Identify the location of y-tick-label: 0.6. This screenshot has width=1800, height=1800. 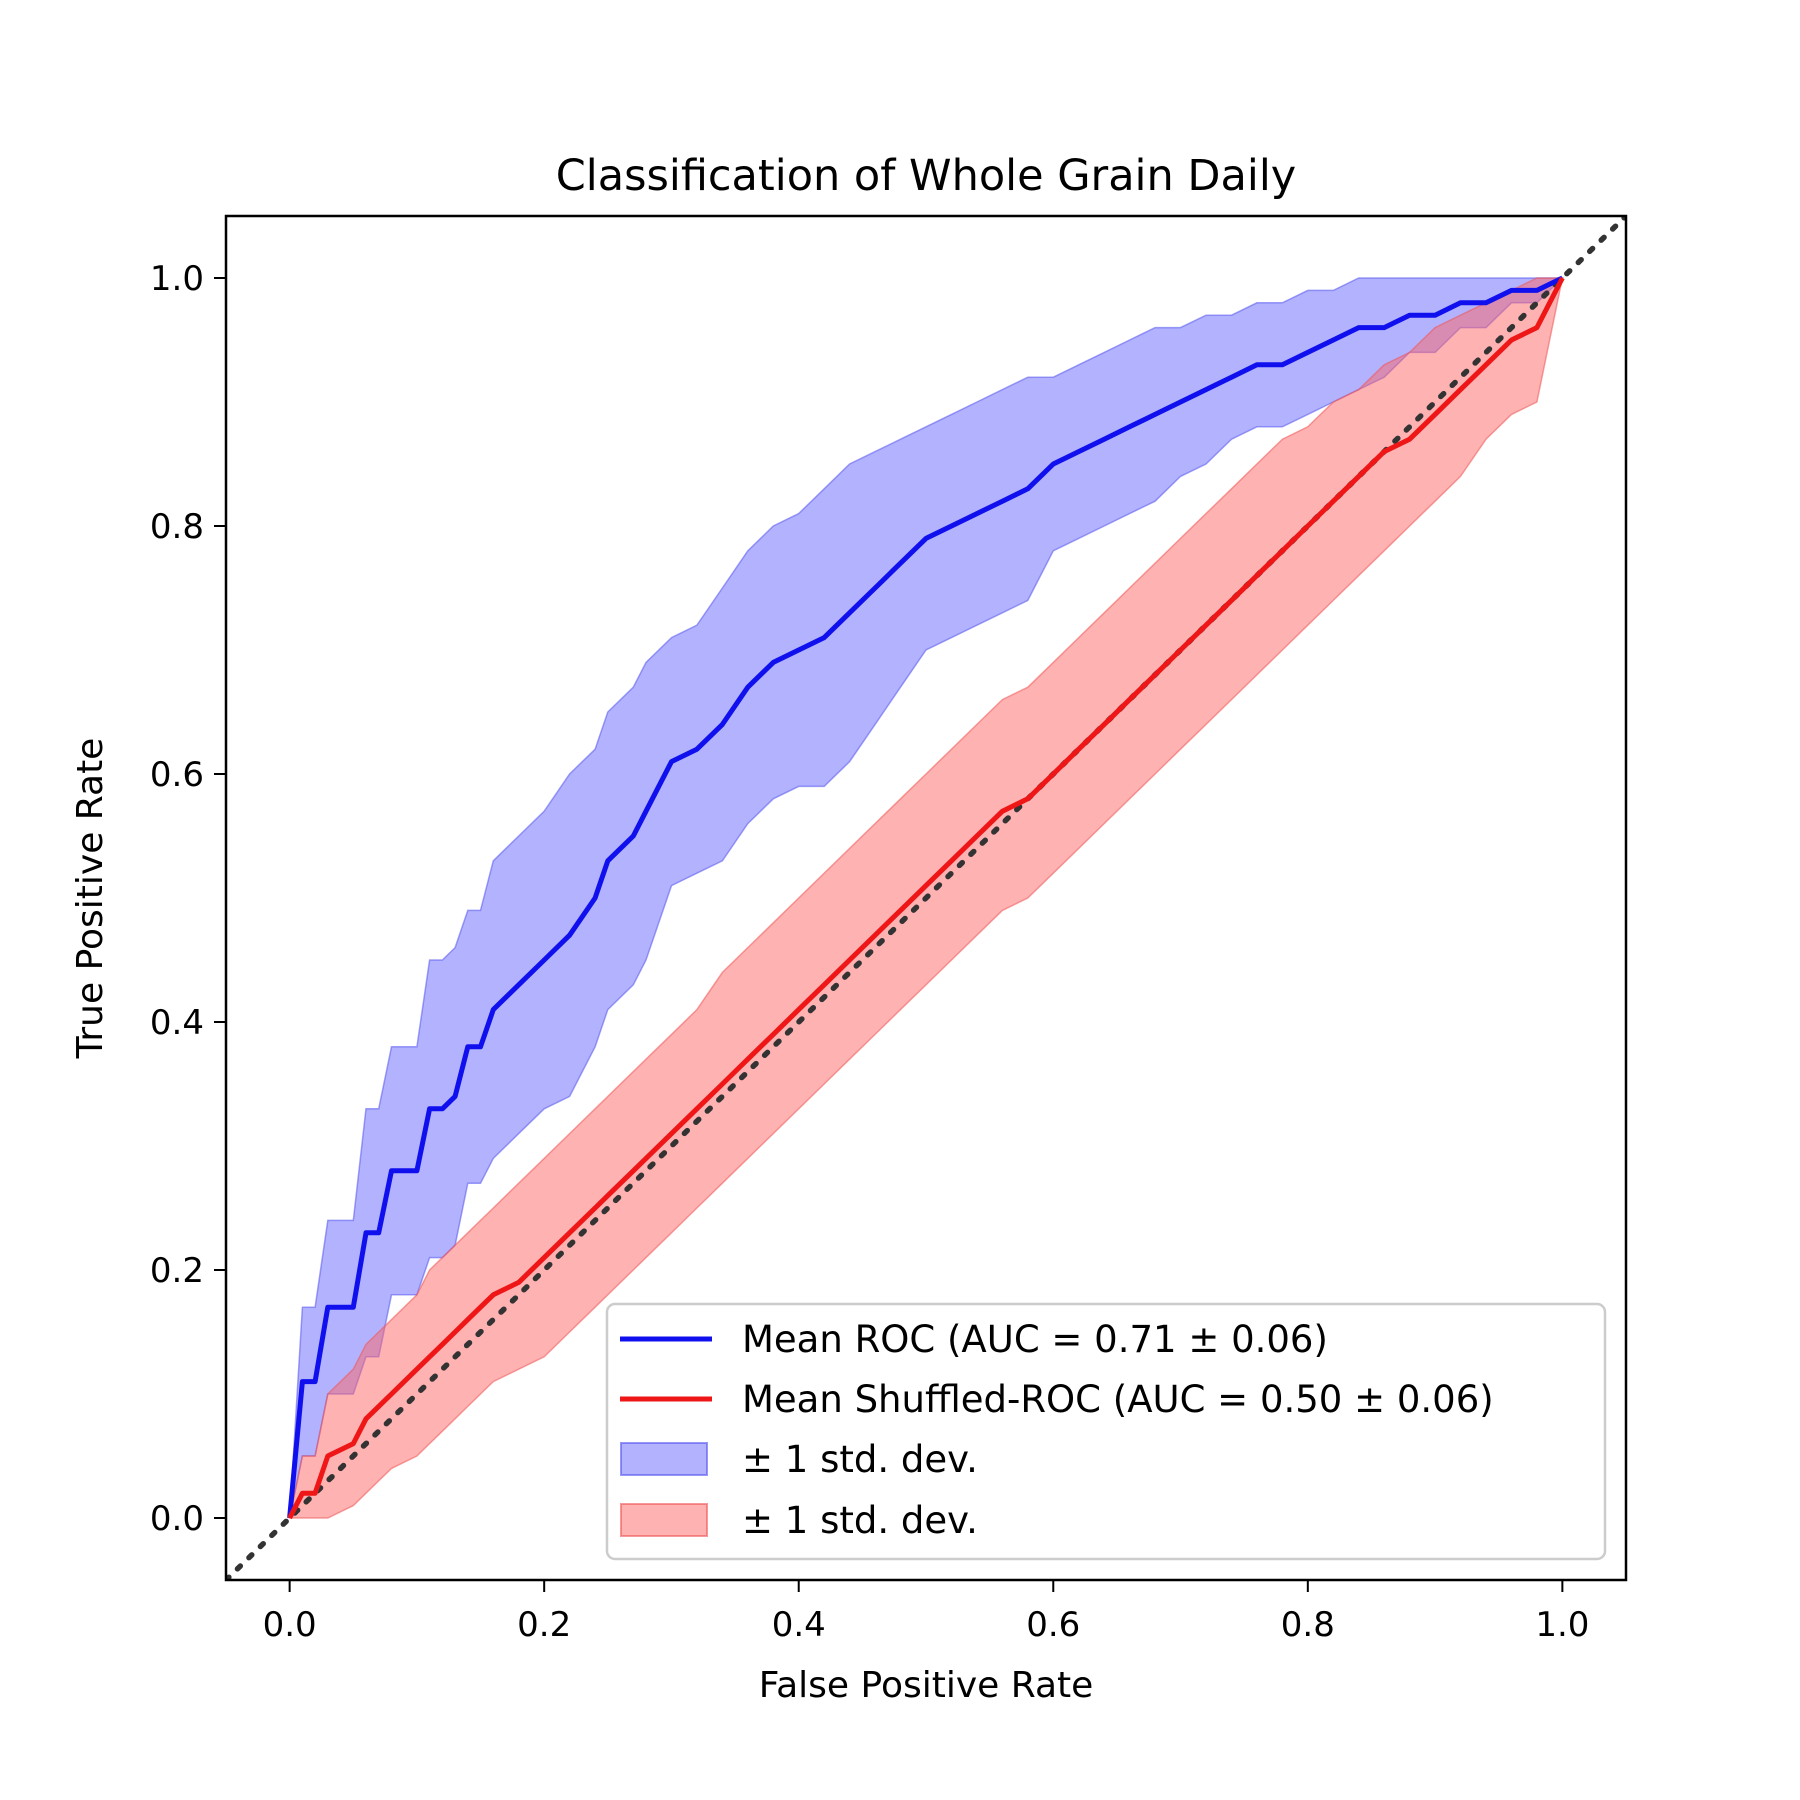
(177, 775).